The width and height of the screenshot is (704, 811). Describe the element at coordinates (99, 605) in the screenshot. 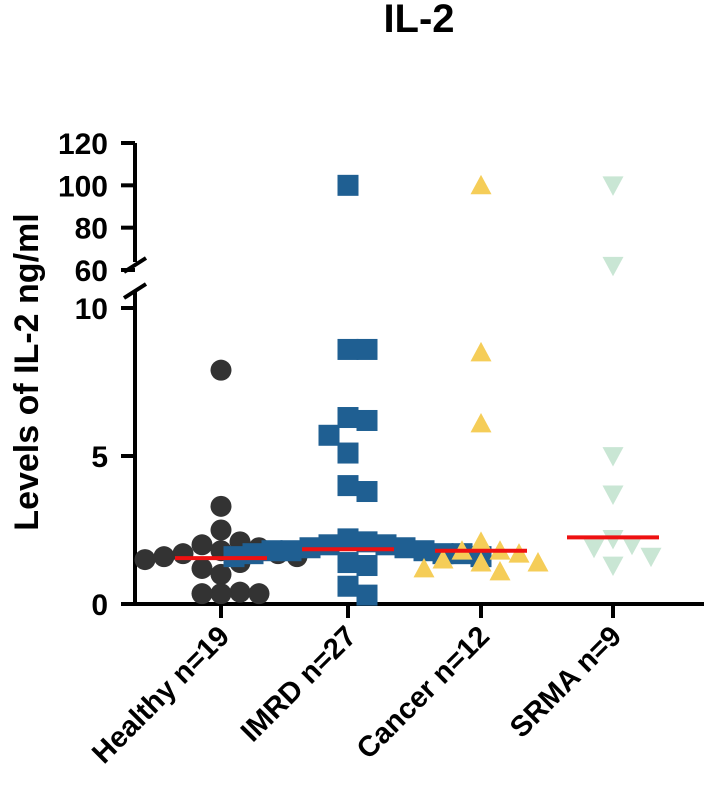

I see `y-tick-label: 0` at that location.